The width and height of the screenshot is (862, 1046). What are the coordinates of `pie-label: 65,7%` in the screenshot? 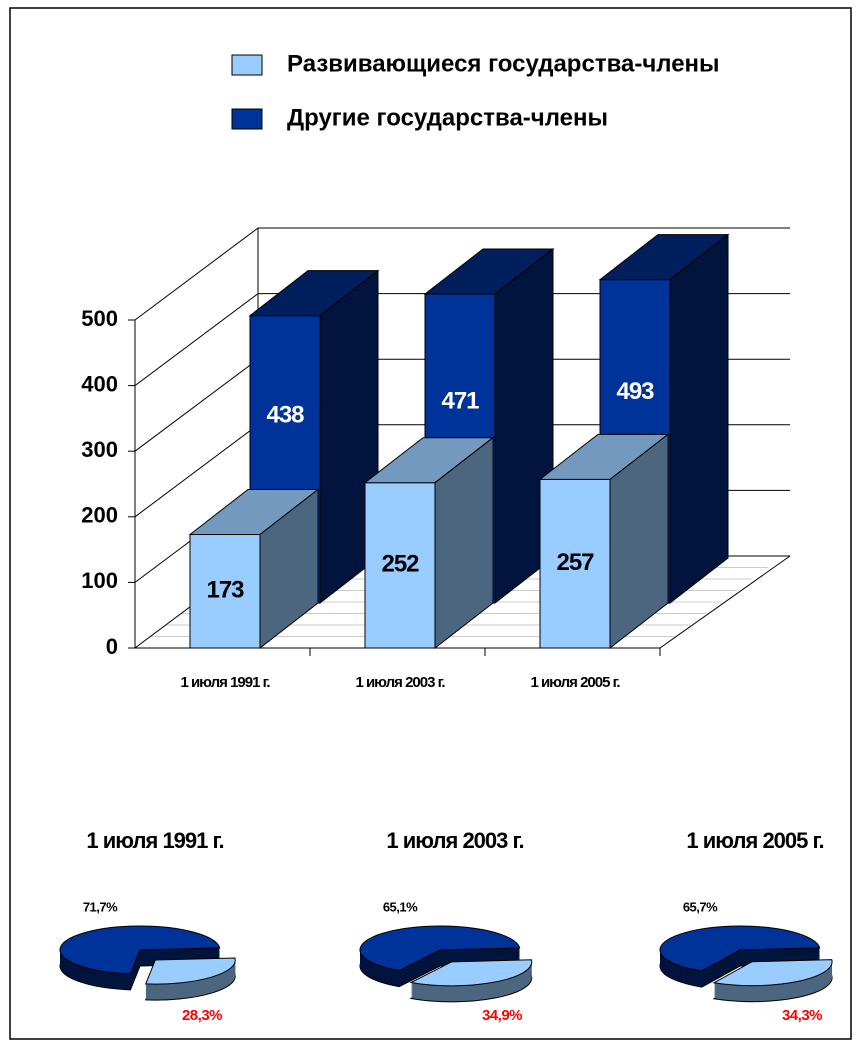 It's located at (700, 906).